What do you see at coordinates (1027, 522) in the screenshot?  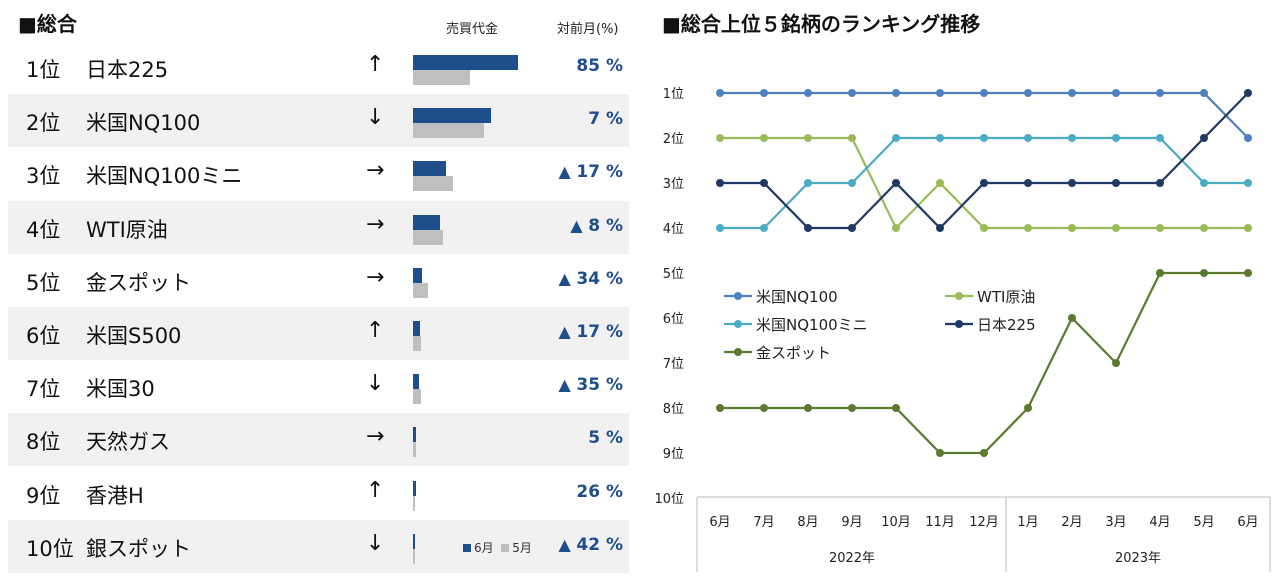 I see `x-tick-label: 1月` at bounding box center [1027, 522].